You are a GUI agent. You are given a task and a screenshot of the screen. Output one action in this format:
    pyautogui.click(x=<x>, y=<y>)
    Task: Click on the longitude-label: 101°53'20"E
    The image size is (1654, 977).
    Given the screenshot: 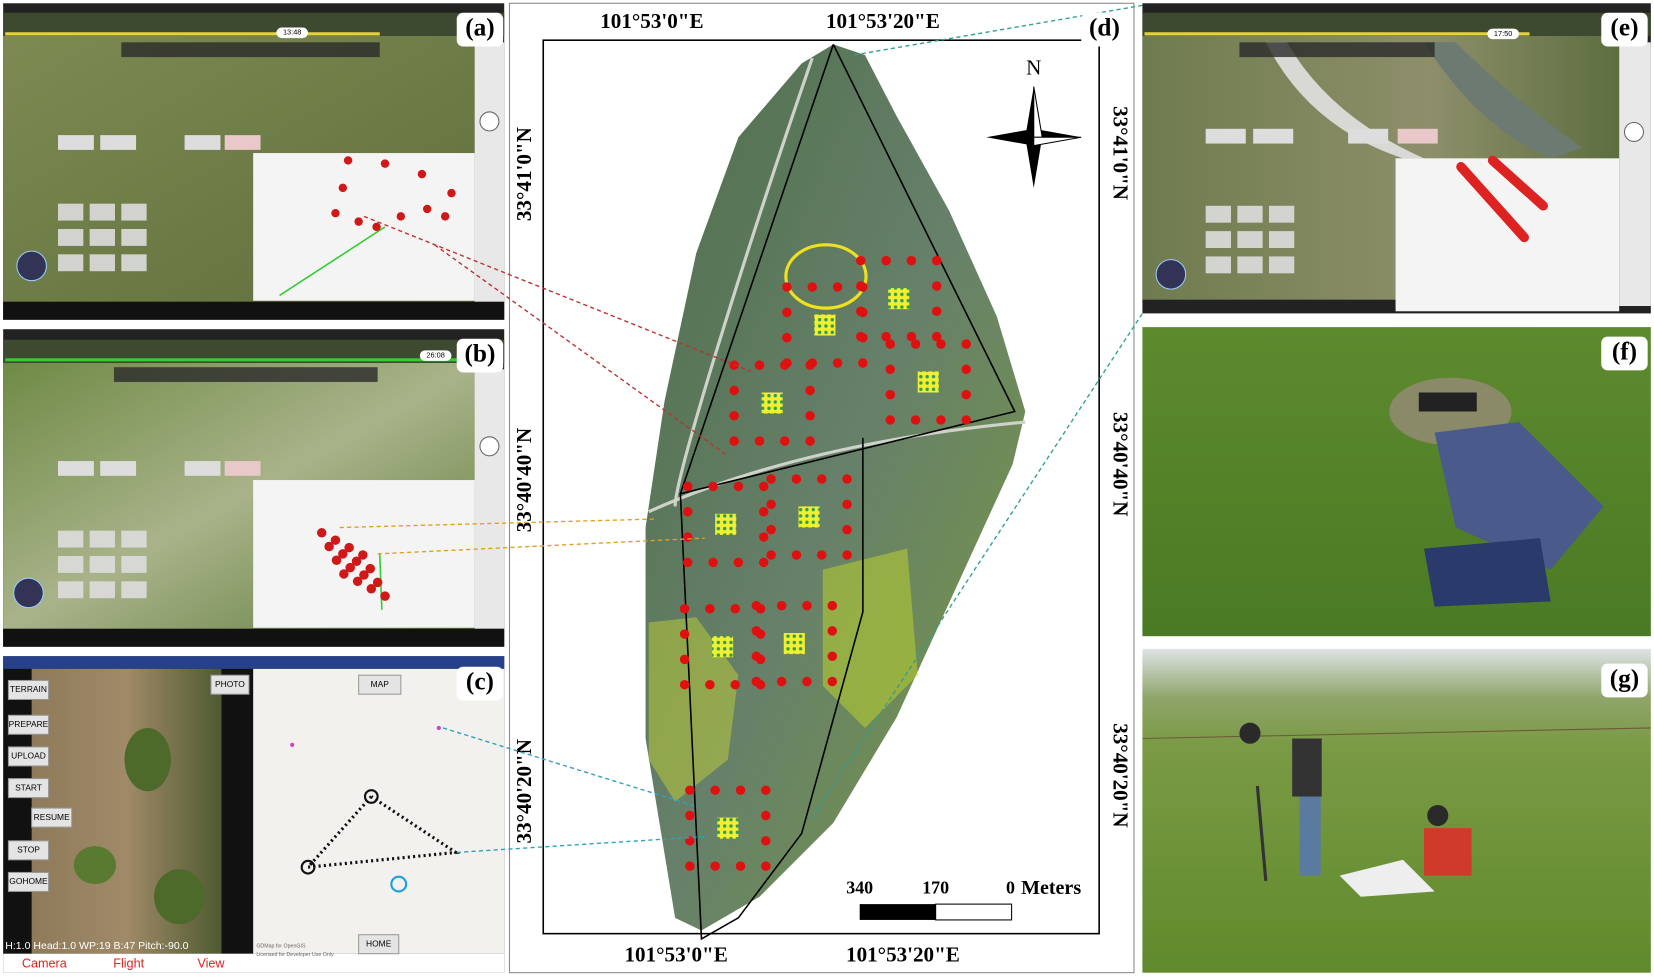 What is the action you would take?
    pyautogui.click(x=903, y=955)
    